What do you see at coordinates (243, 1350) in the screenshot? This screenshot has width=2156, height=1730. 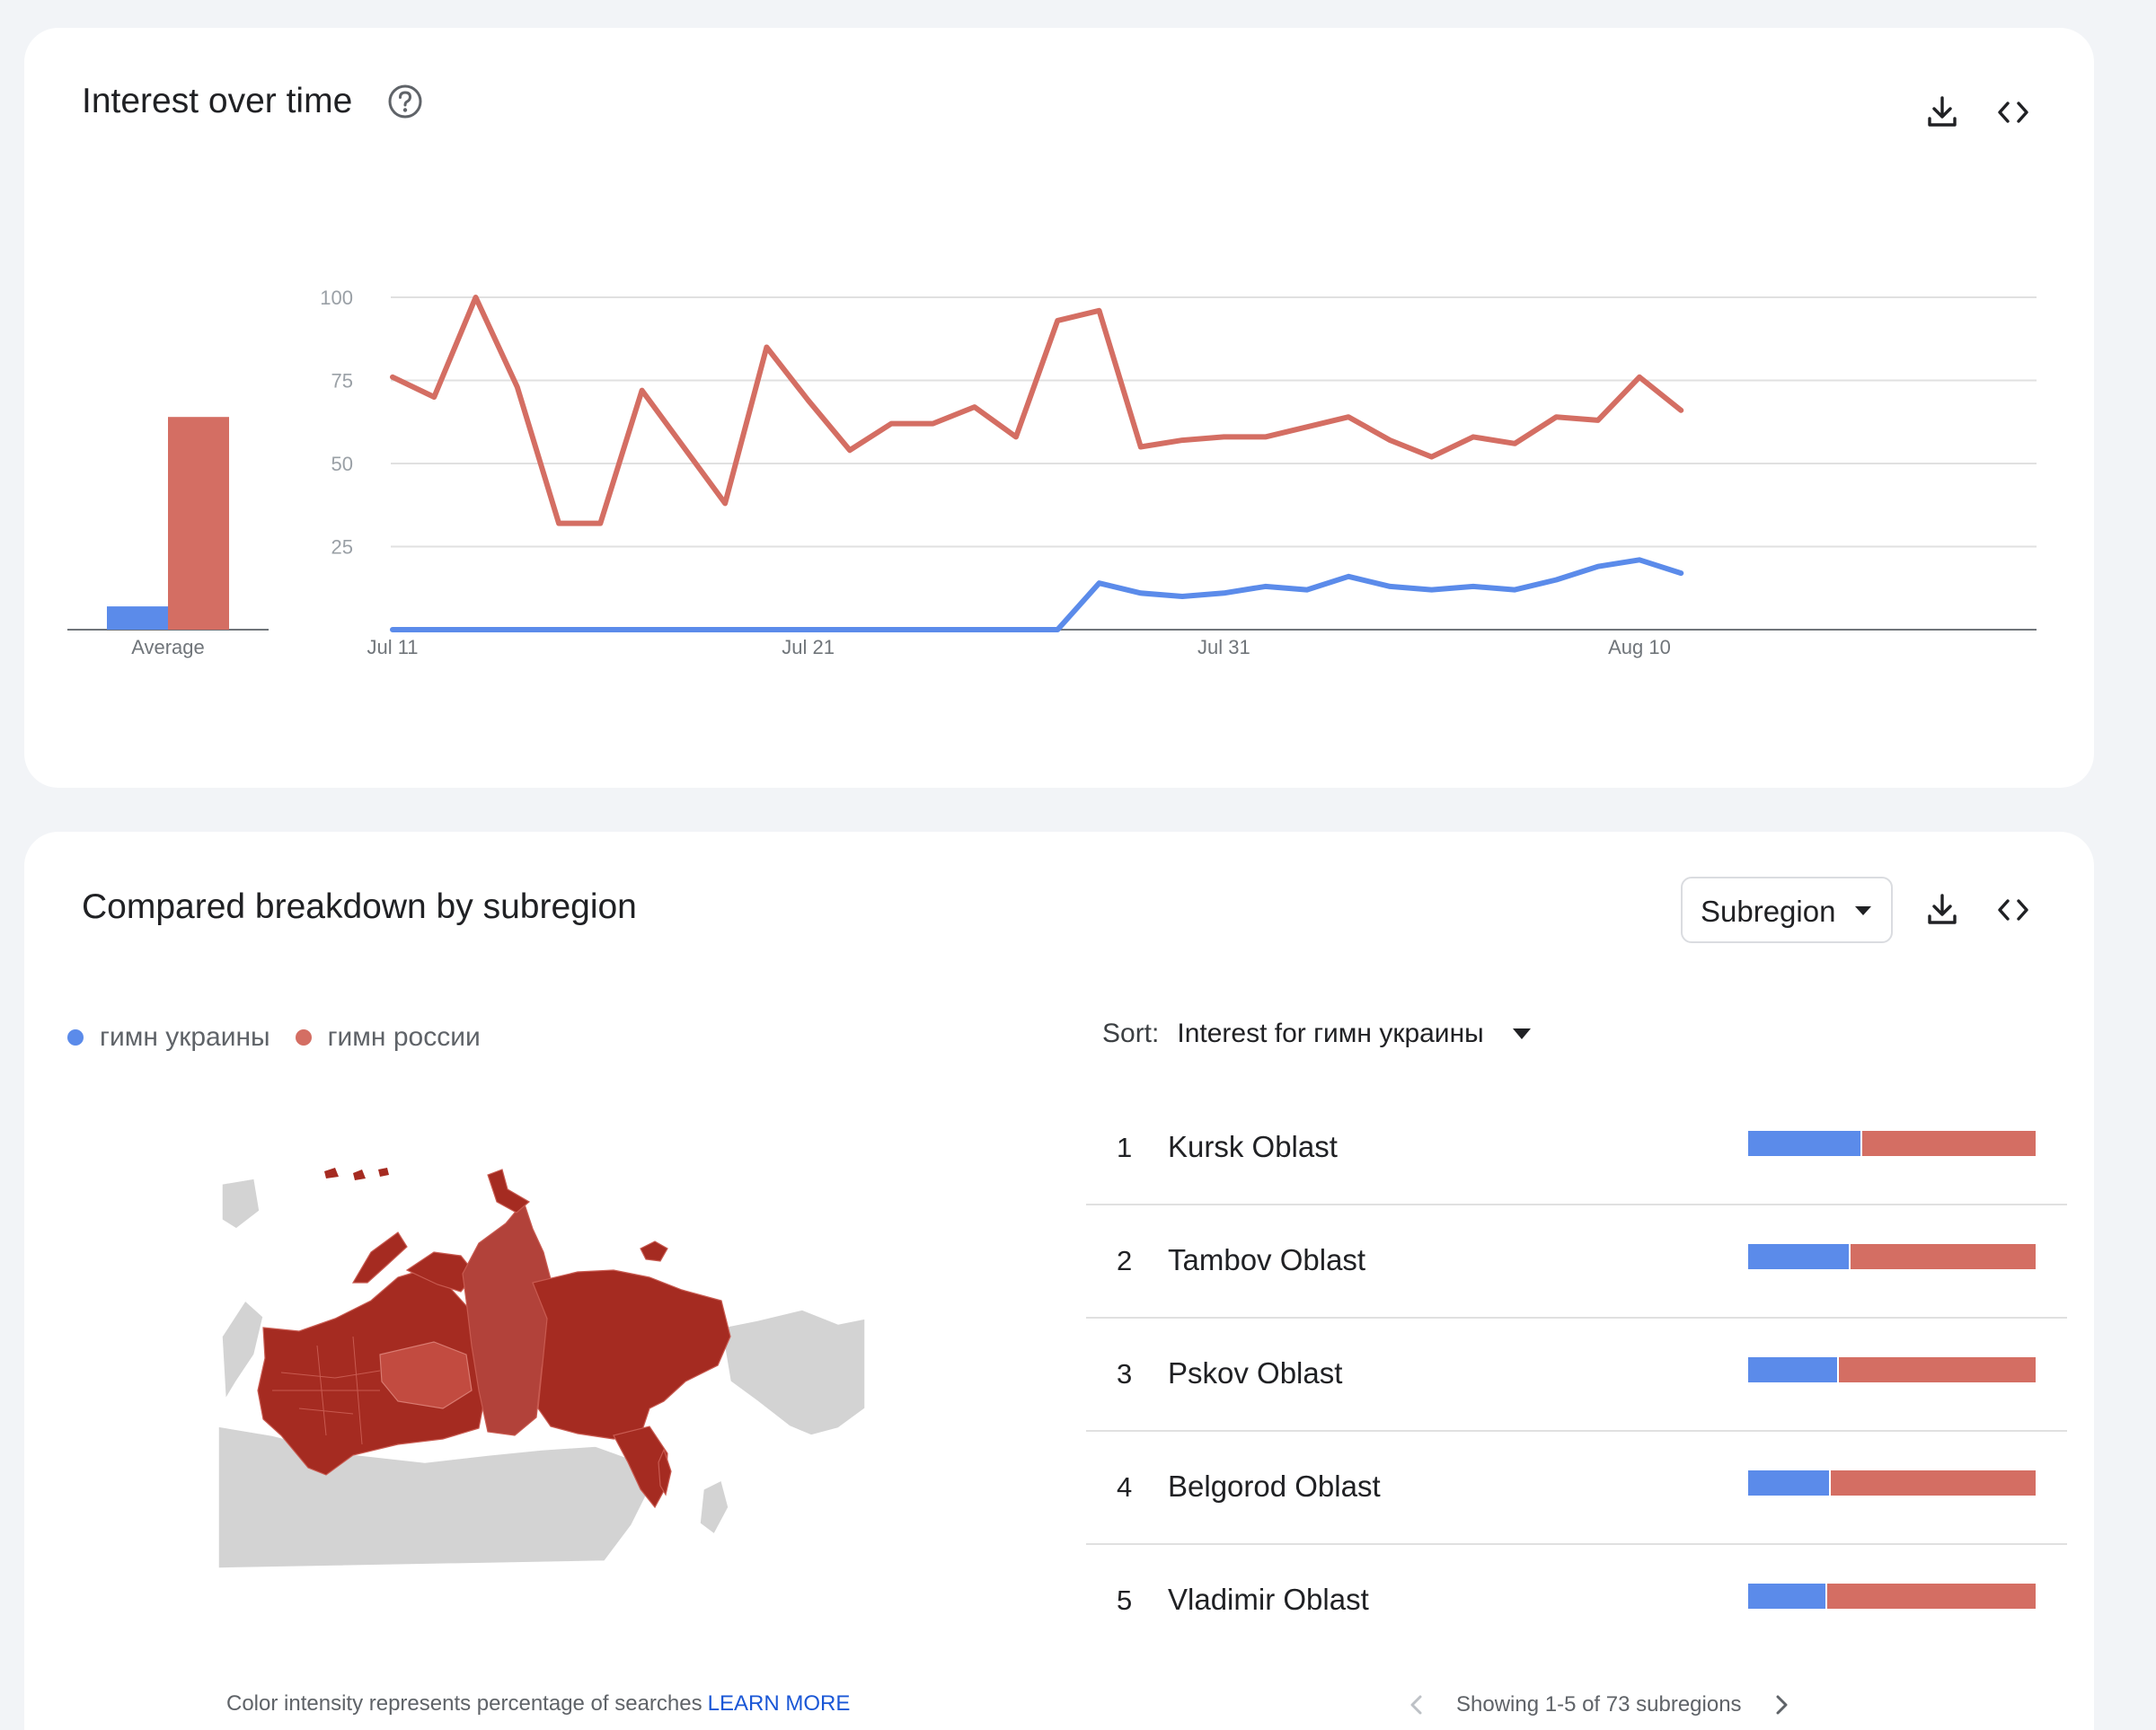 I see `map-land-scandinavia` at bounding box center [243, 1350].